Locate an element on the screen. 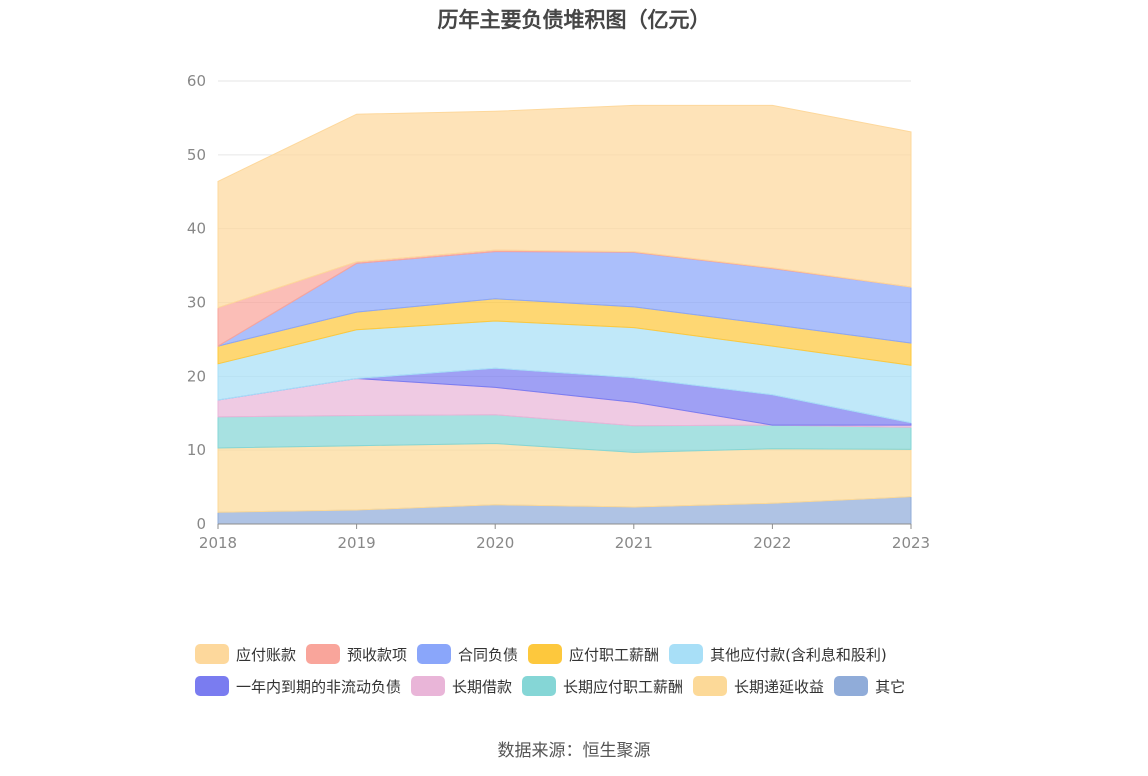 The height and width of the screenshot is (776, 1148). legend-label: 长期借款 is located at coordinates (482, 686).